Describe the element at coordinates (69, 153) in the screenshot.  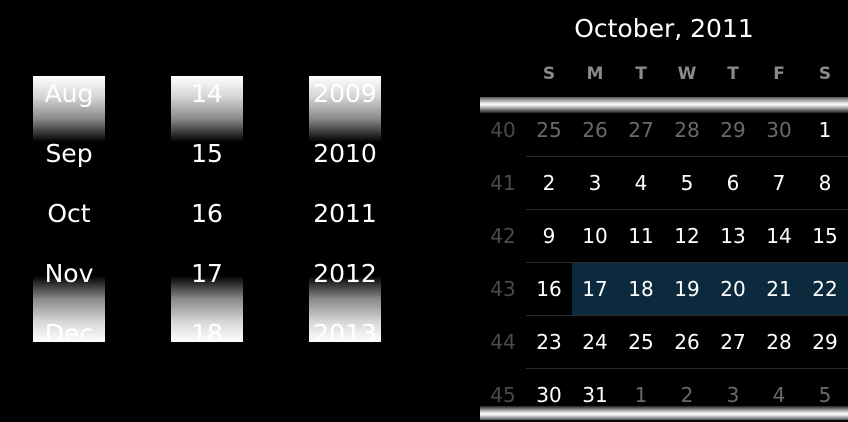
I see `month-item-prev1: Sep` at that location.